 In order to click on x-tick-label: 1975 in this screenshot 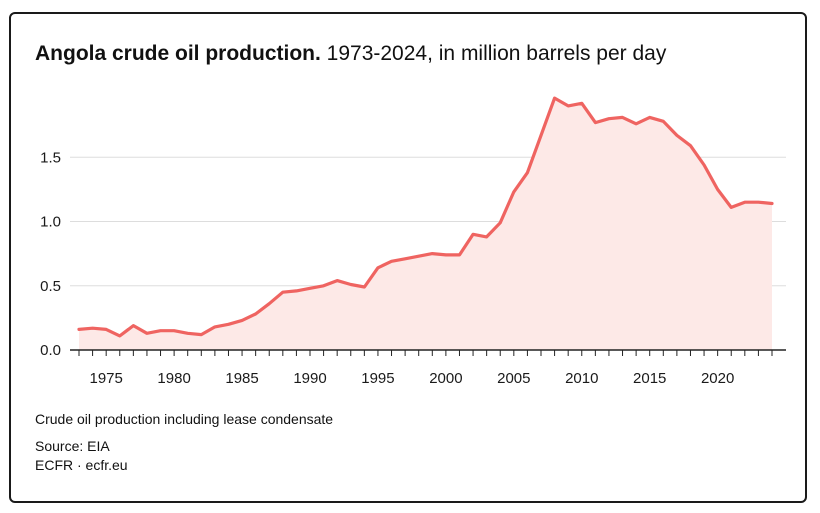, I will do `click(105, 378)`.